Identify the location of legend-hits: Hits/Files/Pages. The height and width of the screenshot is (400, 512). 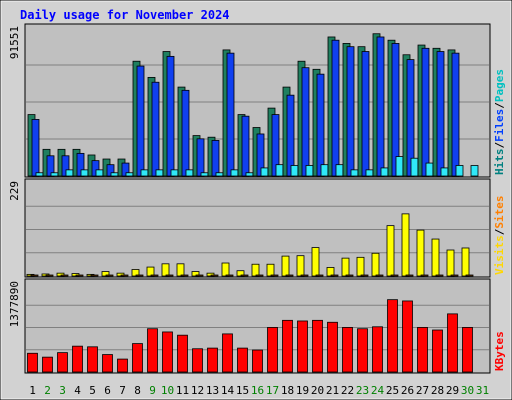
(499, 122).